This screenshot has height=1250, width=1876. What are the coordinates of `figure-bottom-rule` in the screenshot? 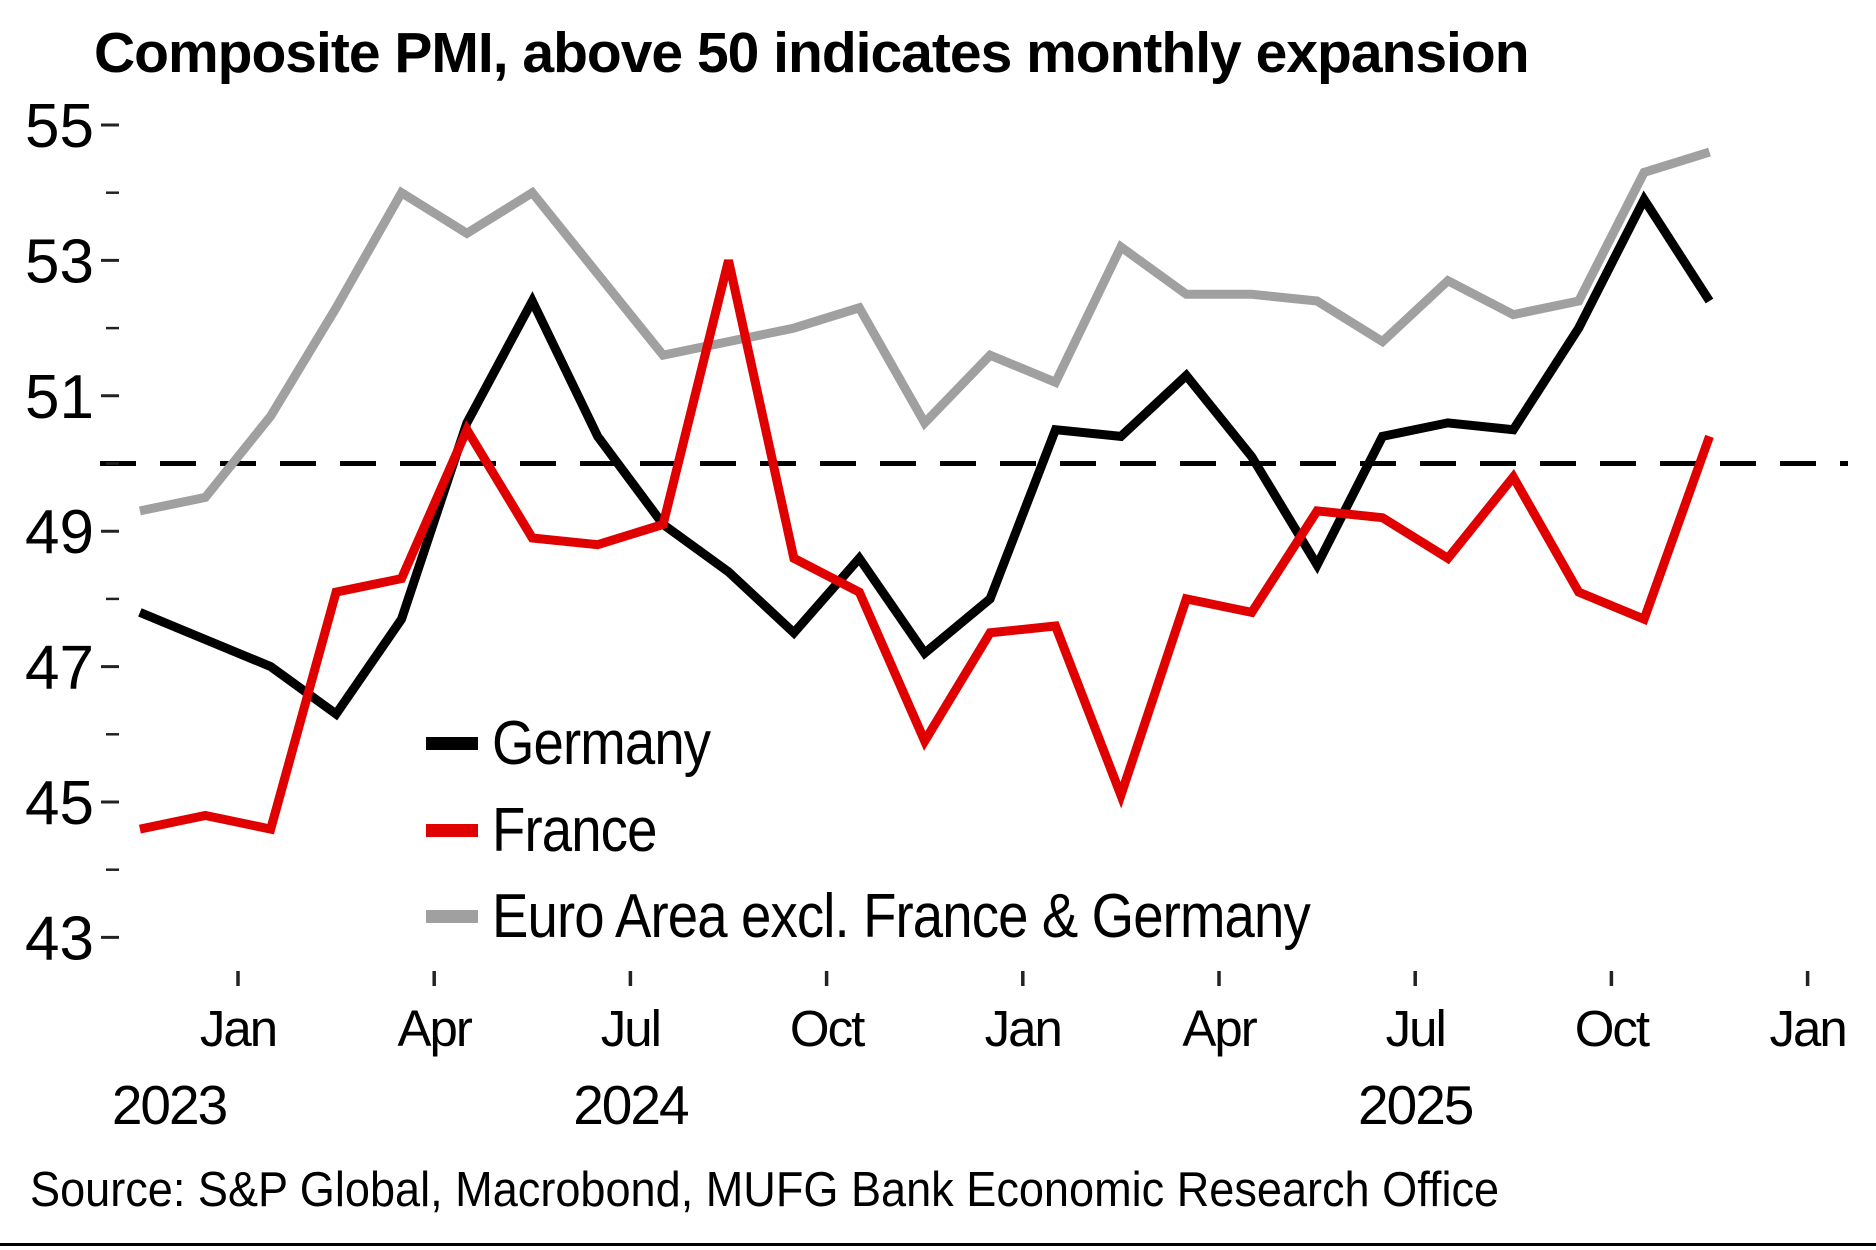 It's located at (938, 1244).